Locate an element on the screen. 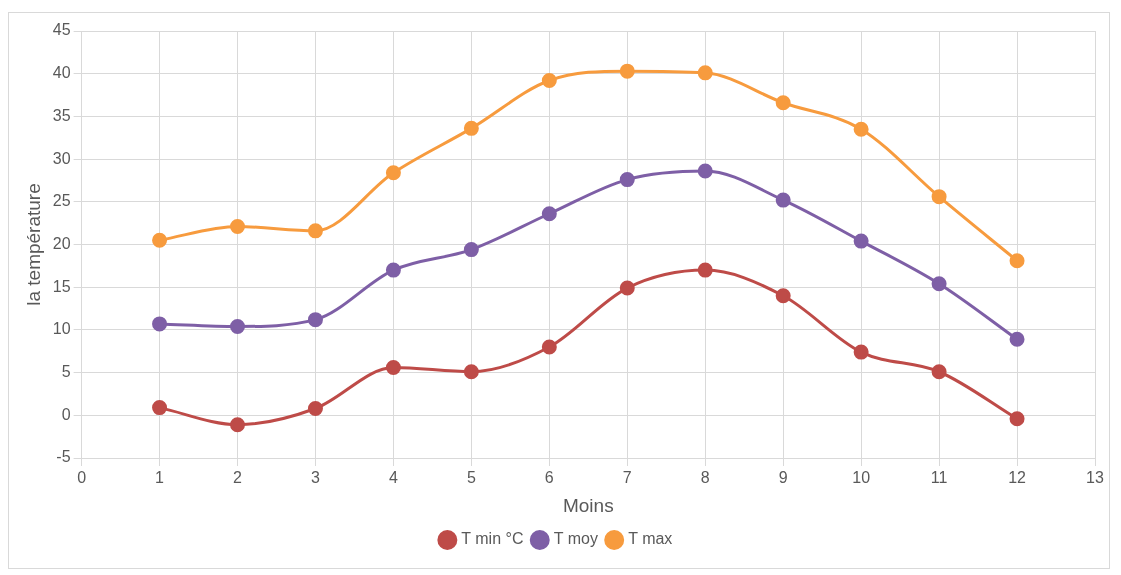  legend-label: T min °C is located at coordinates (492, 539).